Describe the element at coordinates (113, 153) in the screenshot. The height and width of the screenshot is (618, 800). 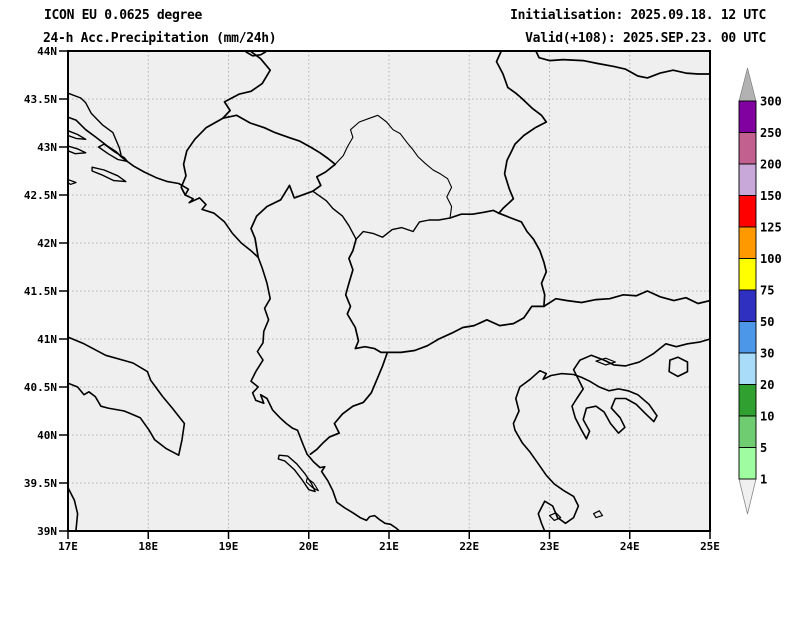
I see `peninsula-peljesac` at that location.